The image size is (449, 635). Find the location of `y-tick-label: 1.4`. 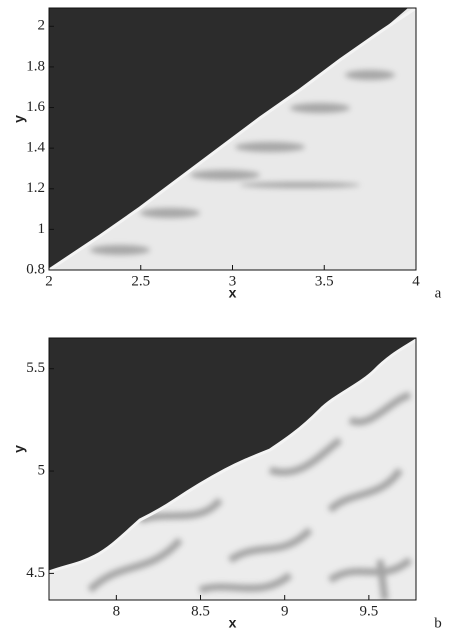

y-tick-label: 1.4 is located at coordinates (35, 148).